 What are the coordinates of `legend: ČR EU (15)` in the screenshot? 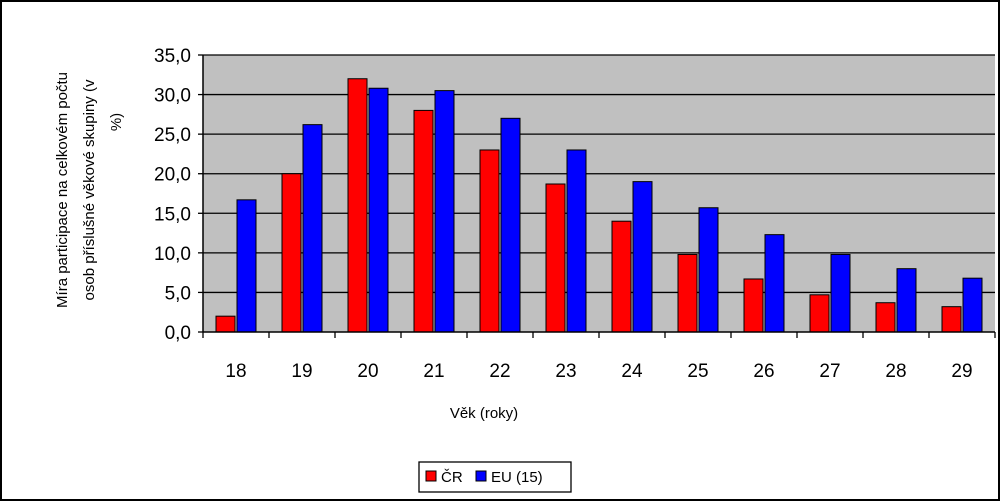 It's located at (495, 477).